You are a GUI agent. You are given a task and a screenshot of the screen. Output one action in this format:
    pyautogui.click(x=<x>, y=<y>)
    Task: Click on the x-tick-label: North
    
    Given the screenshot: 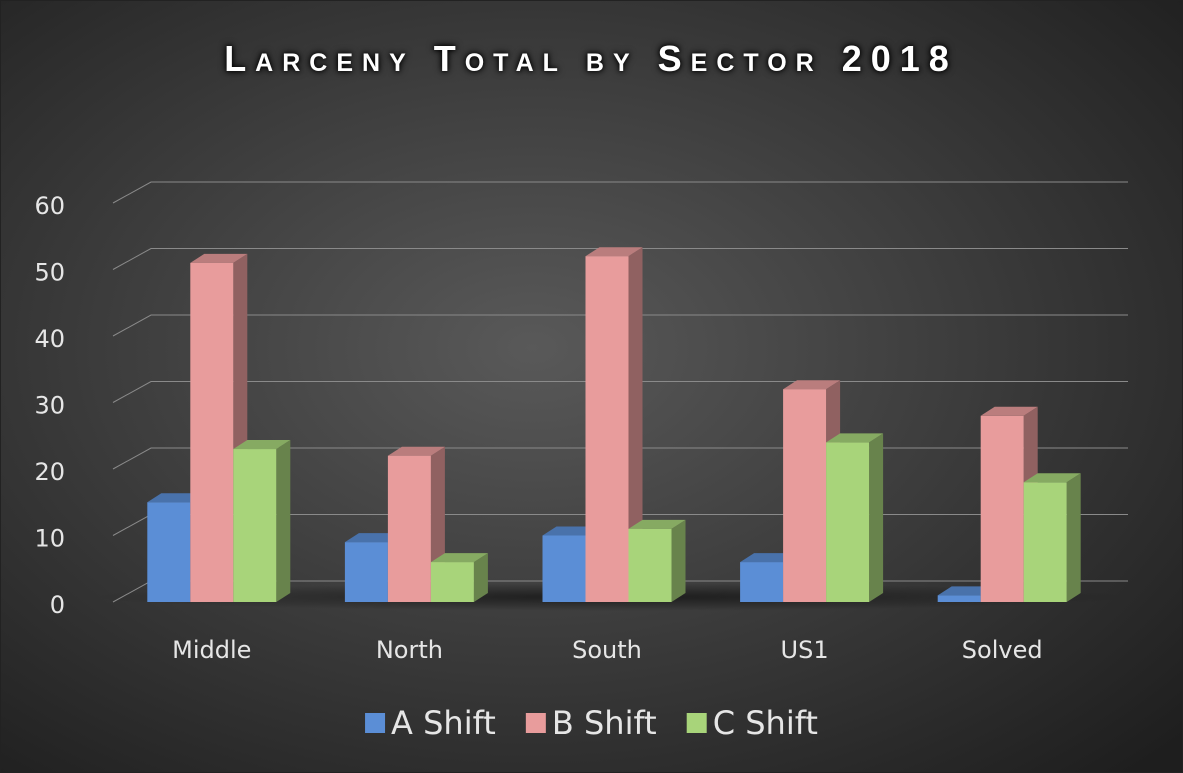 What is the action you would take?
    pyautogui.click(x=409, y=650)
    